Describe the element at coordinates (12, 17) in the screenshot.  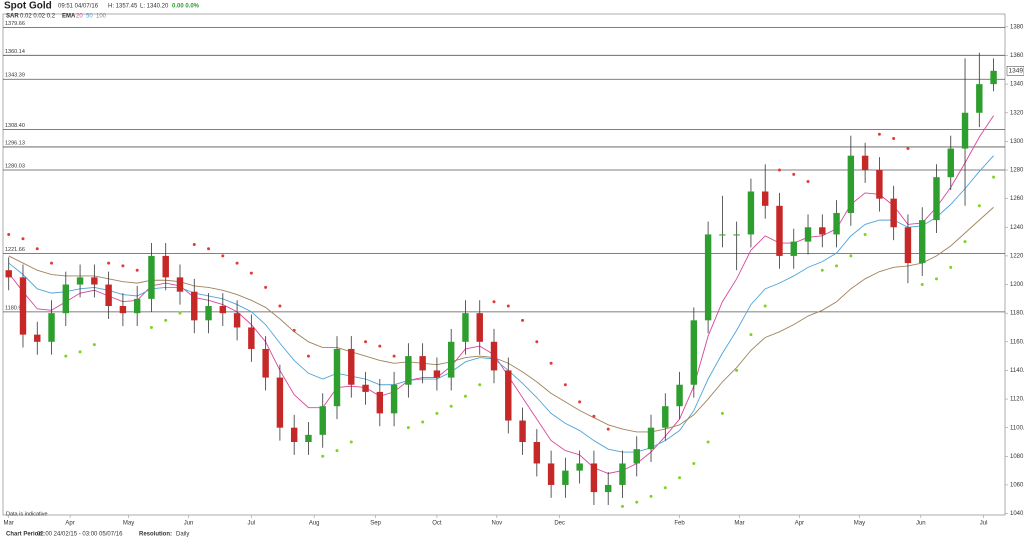
I see `sar-label: SAR` at that location.